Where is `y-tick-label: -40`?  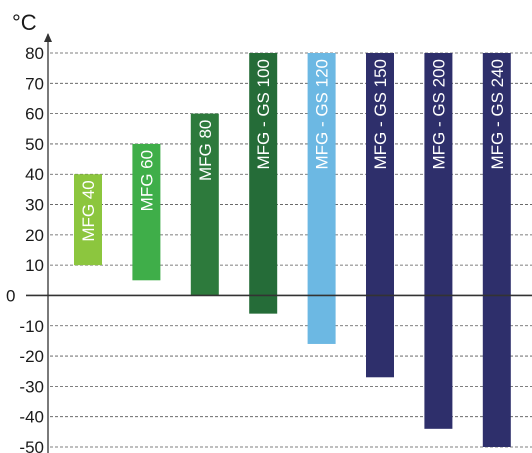 y-tick-label: -40 is located at coordinates (31, 417).